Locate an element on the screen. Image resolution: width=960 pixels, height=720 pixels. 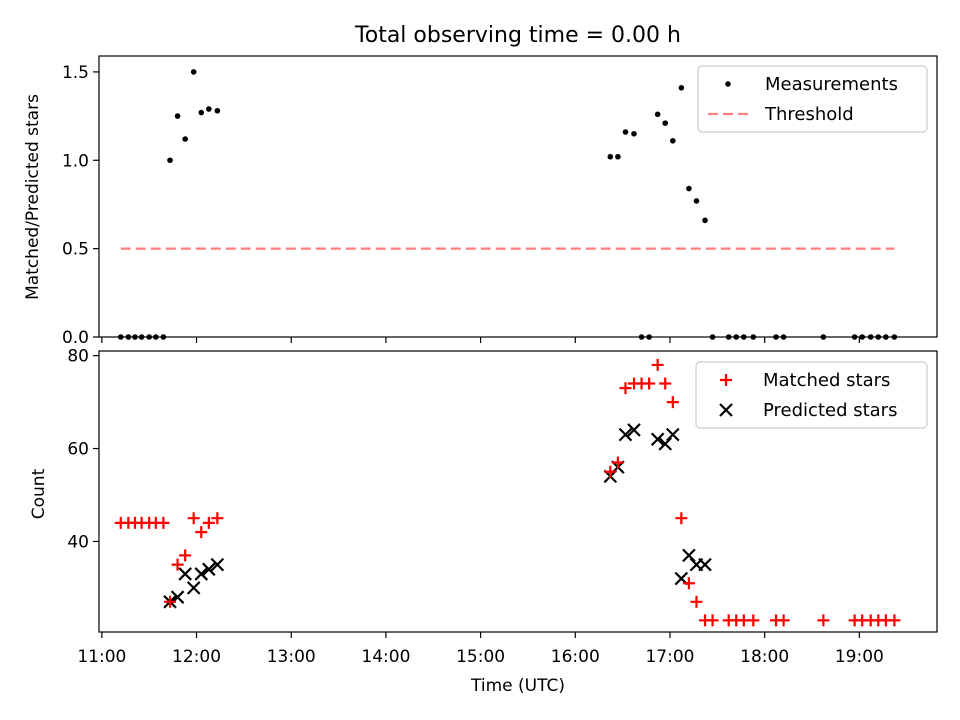
legend-predicted-marker is located at coordinates (726, 410).